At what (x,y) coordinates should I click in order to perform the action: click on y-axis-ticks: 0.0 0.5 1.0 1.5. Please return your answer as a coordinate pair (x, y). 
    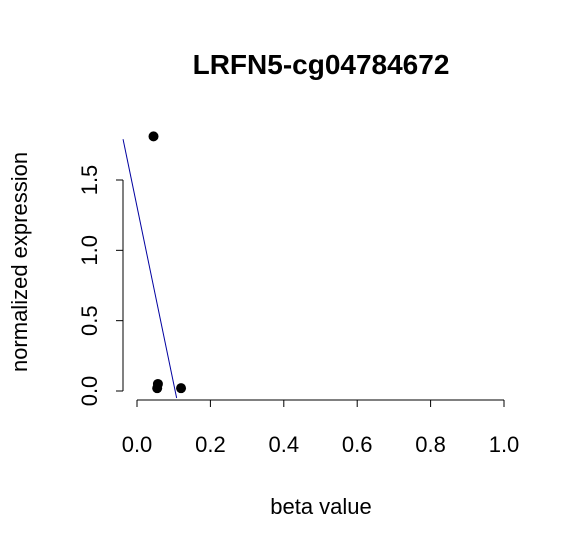
    Looking at the image, I should click on (100, 286).